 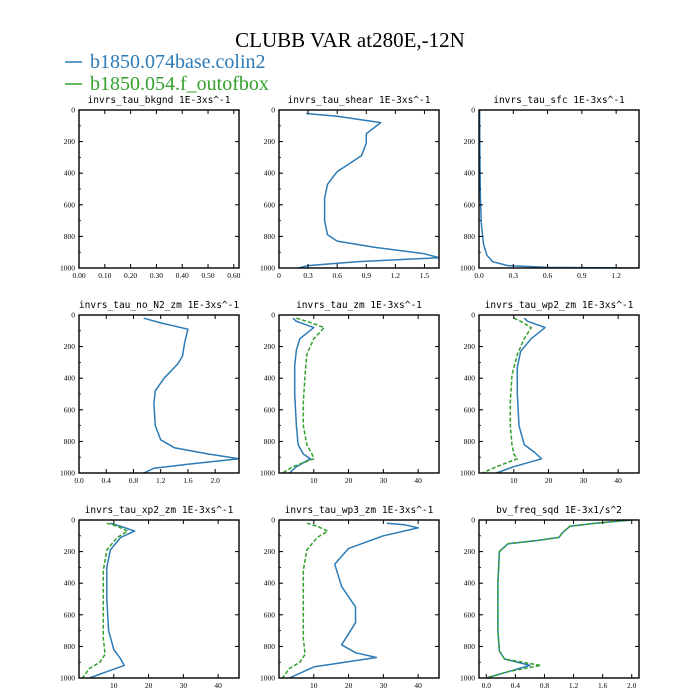 I want to click on x-tick-label: 0.8, so click(x=545, y=685).